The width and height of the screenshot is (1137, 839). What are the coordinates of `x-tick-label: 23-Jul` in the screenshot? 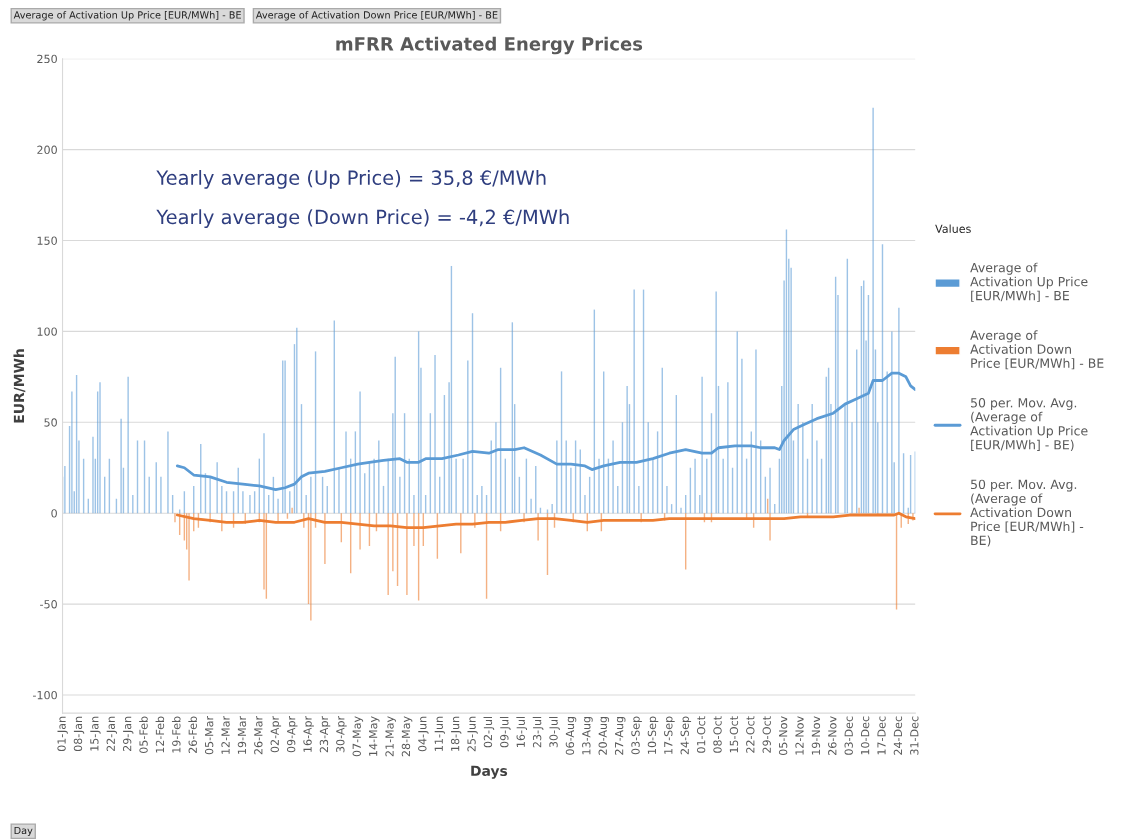 It's located at (538, 732).